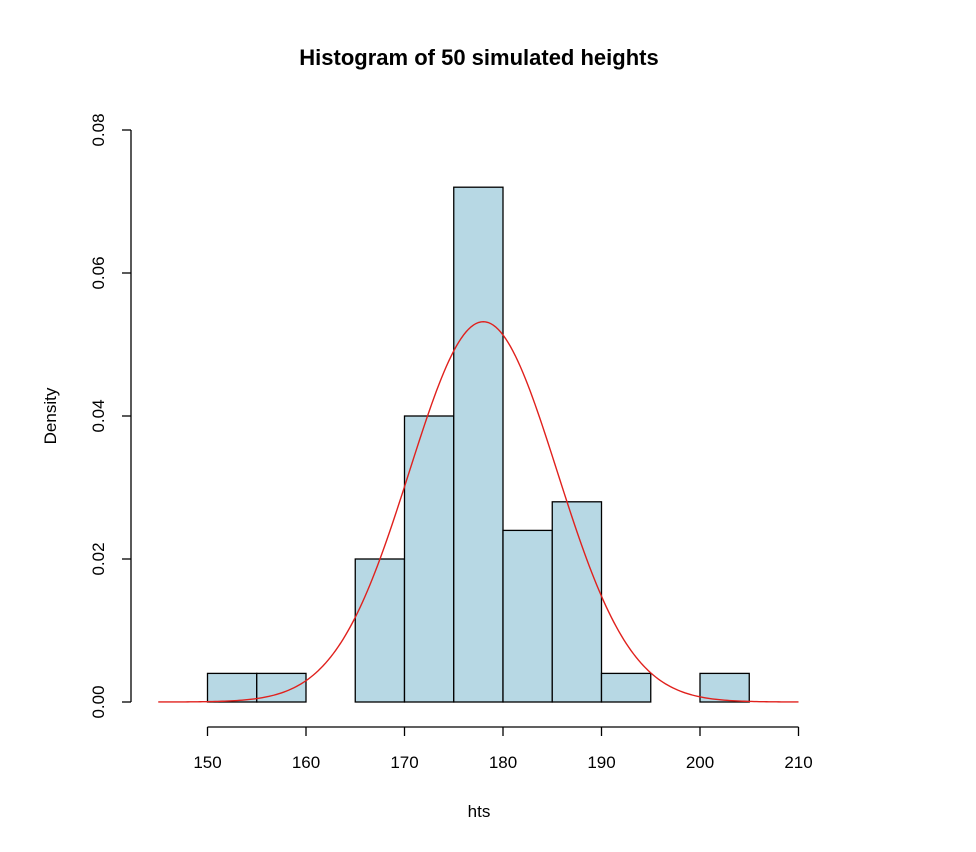 Image resolution: width=976 pixels, height=852 pixels. What do you see at coordinates (50, 415) in the screenshot?
I see `y-axis-label: Density` at bounding box center [50, 415].